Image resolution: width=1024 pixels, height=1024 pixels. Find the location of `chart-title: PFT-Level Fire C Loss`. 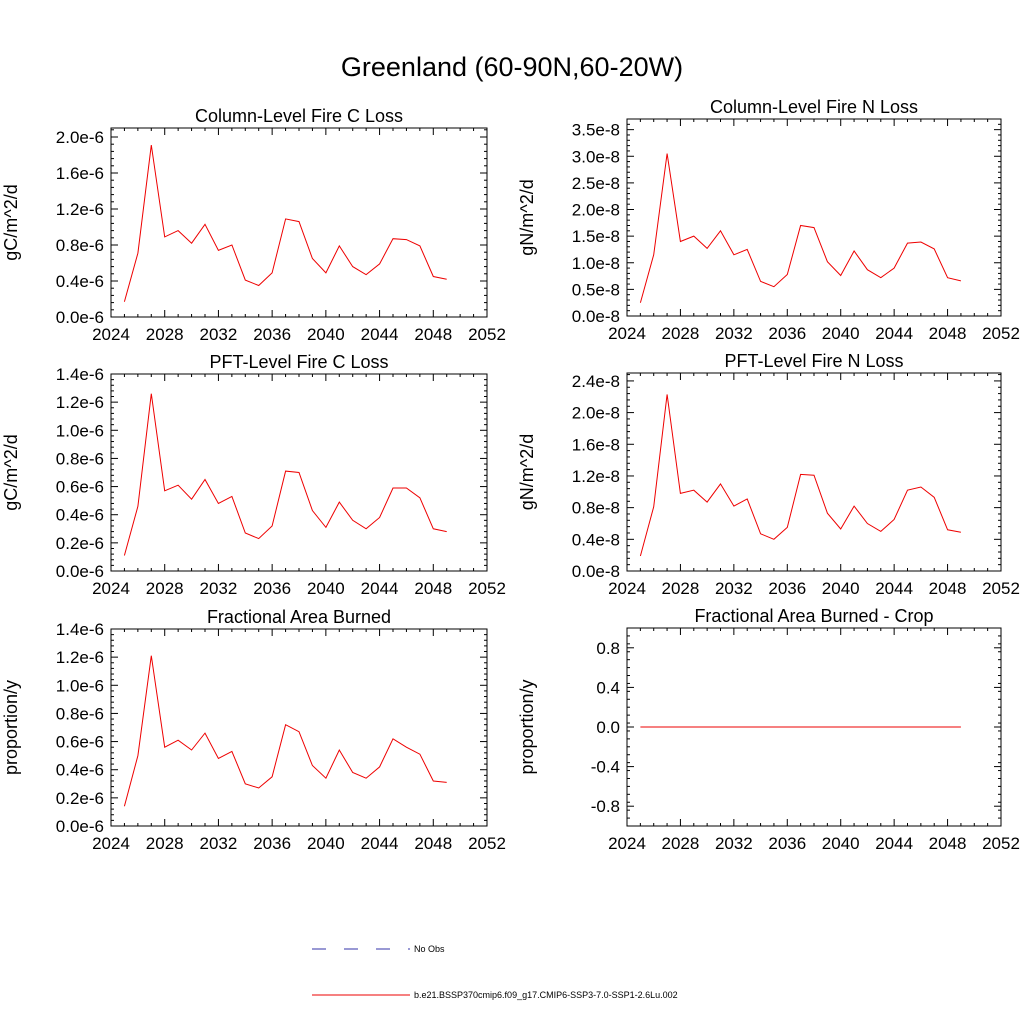

chart-title: PFT-Level Fire C Loss is located at coordinates (298, 362).